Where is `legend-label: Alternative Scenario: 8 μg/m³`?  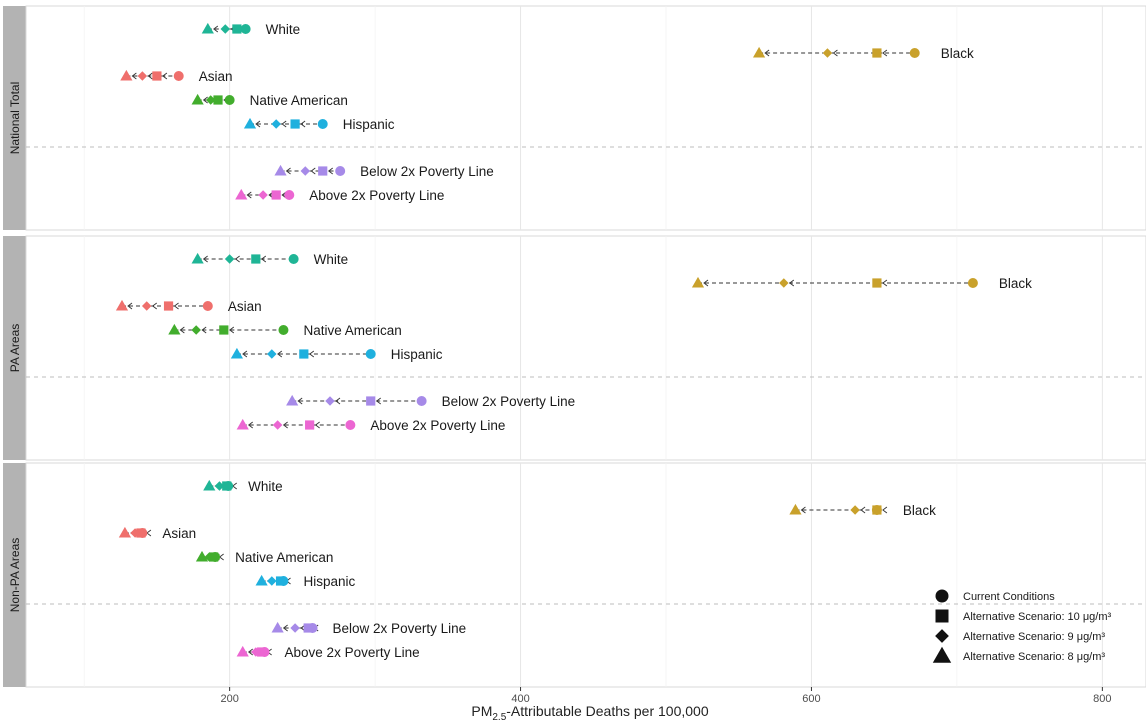 legend-label: Alternative Scenario: 8 μg/m³ is located at coordinates (1034, 657).